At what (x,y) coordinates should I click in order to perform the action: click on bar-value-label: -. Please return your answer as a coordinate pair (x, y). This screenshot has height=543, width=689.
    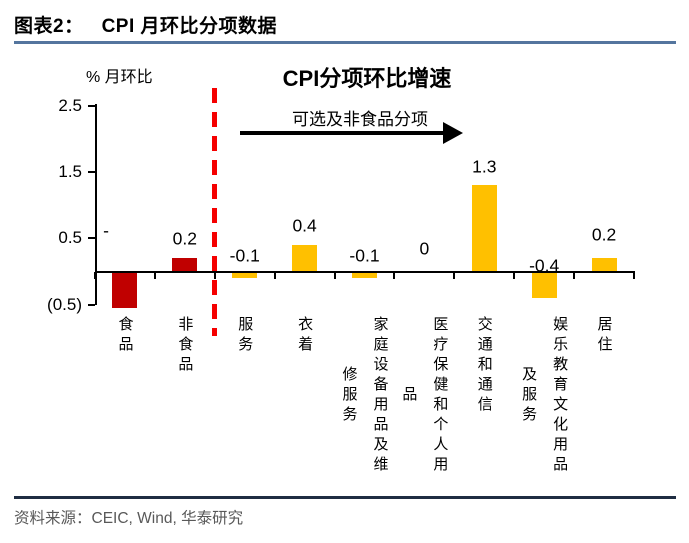
    Looking at the image, I should click on (106, 230).